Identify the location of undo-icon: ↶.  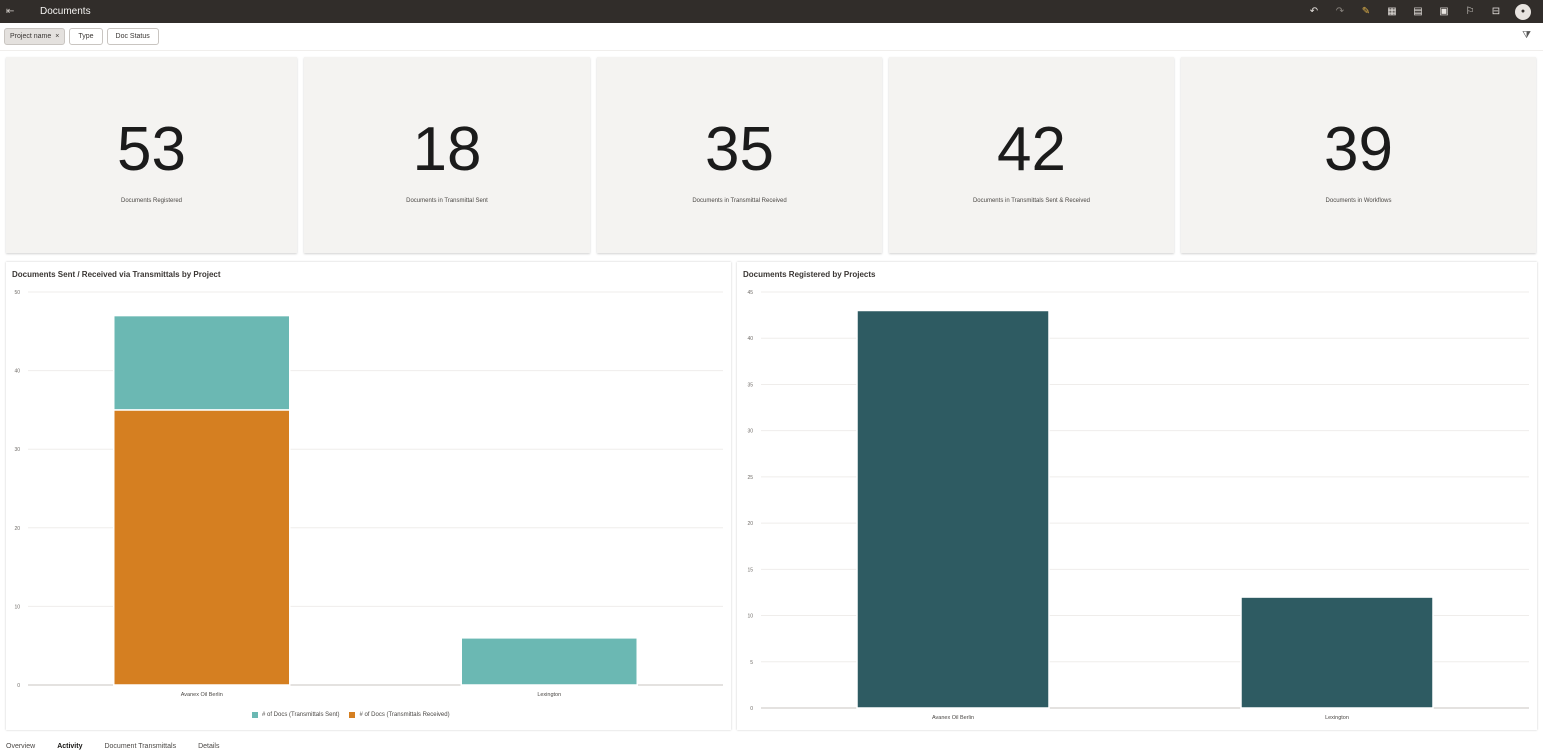
(1314, 11).